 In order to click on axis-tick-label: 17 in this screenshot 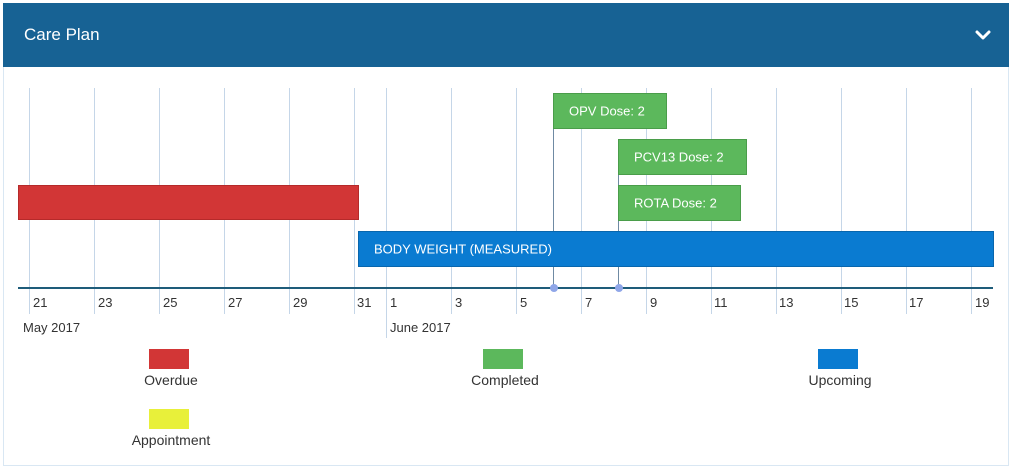, I will do `click(916, 302)`.